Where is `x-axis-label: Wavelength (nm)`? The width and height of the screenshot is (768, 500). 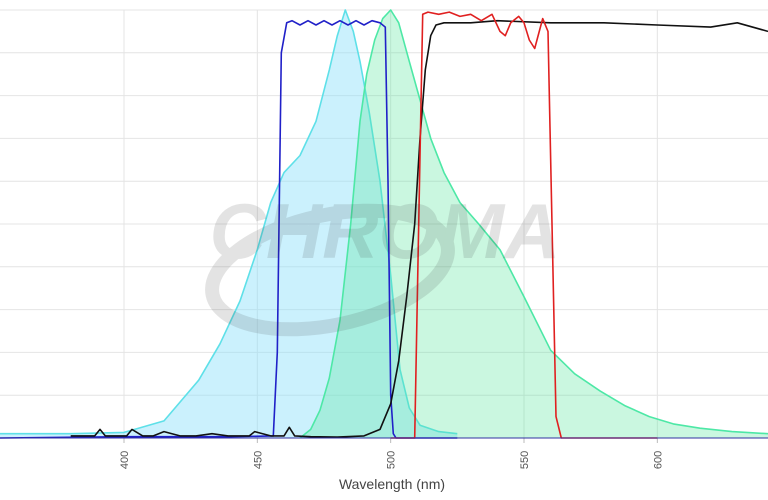 x-axis-label: Wavelength (nm) is located at coordinates (392, 484).